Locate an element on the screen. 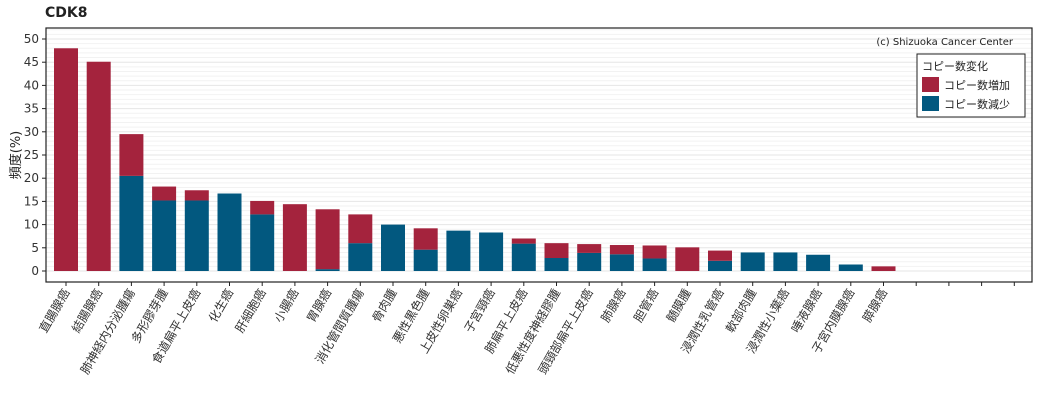  y-tick-label: 30 is located at coordinates (31, 132).